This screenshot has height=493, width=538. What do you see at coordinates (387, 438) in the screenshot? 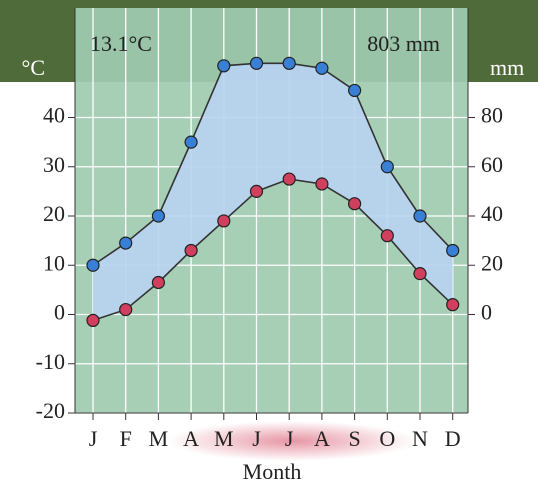
I see `x-tick-label: O` at bounding box center [387, 438].